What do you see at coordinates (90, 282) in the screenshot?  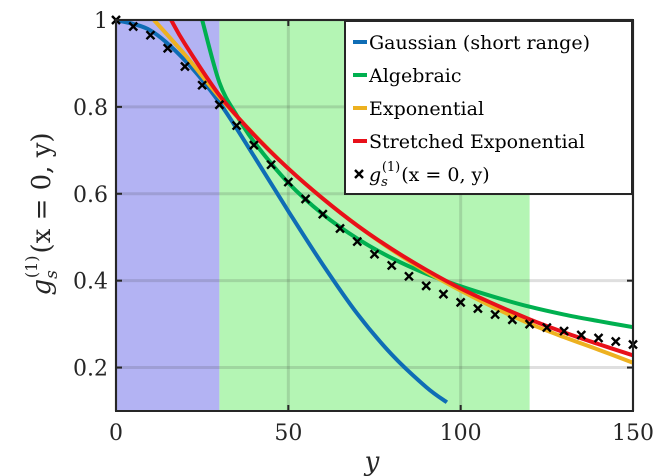 I see `y-tick-label-1: 0.4` at bounding box center [90, 282].